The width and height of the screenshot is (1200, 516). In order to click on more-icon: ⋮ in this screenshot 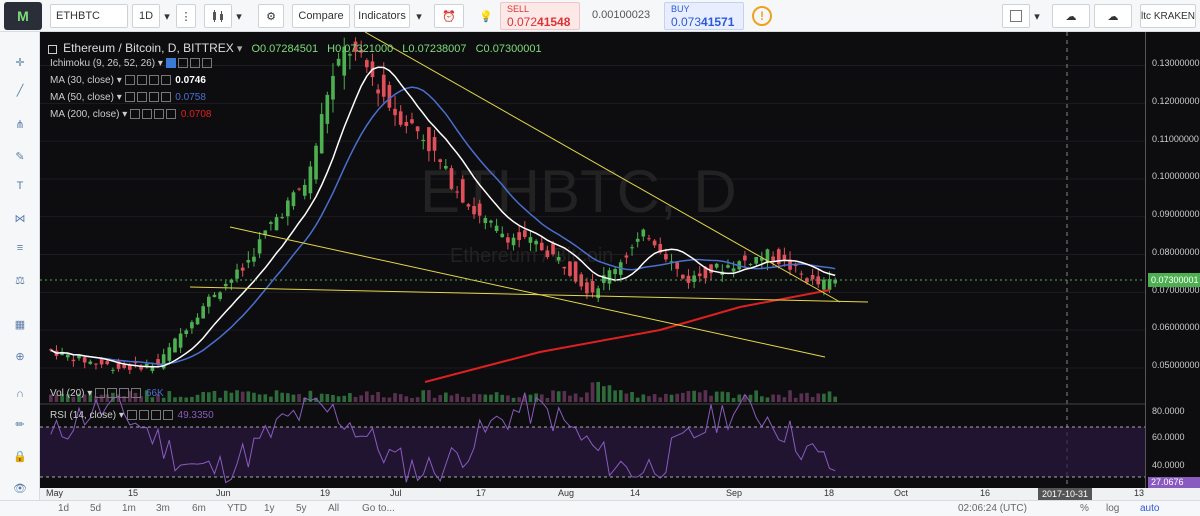, I will do `click(186, 16)`.